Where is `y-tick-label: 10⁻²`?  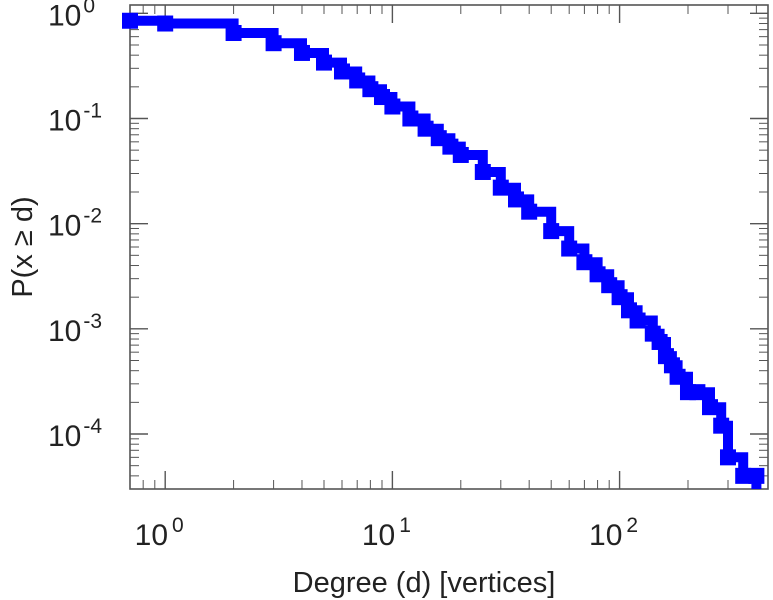
y-tick-label: 10⁻² is located at coordinates (75, 224).